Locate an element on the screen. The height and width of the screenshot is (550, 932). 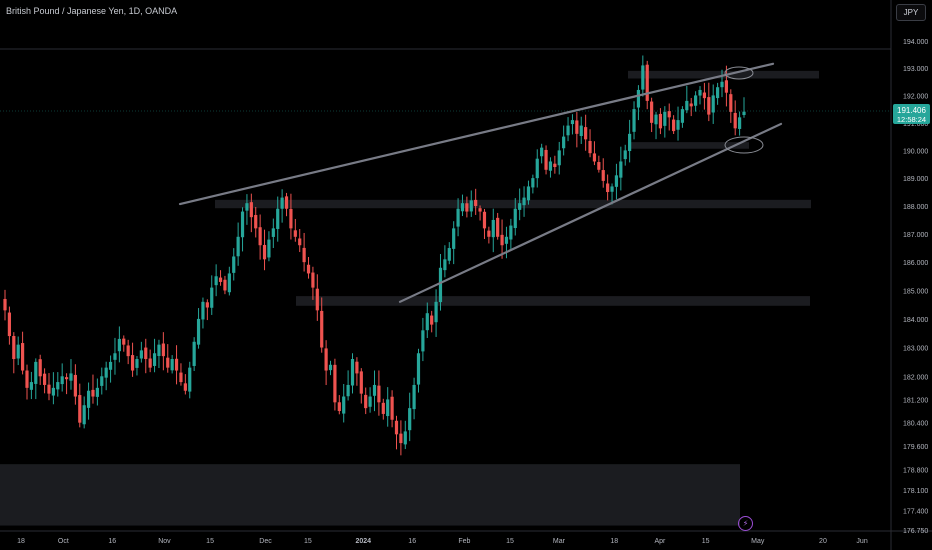
y-tick-label: 193.000 is located at coordinates (915, 69).